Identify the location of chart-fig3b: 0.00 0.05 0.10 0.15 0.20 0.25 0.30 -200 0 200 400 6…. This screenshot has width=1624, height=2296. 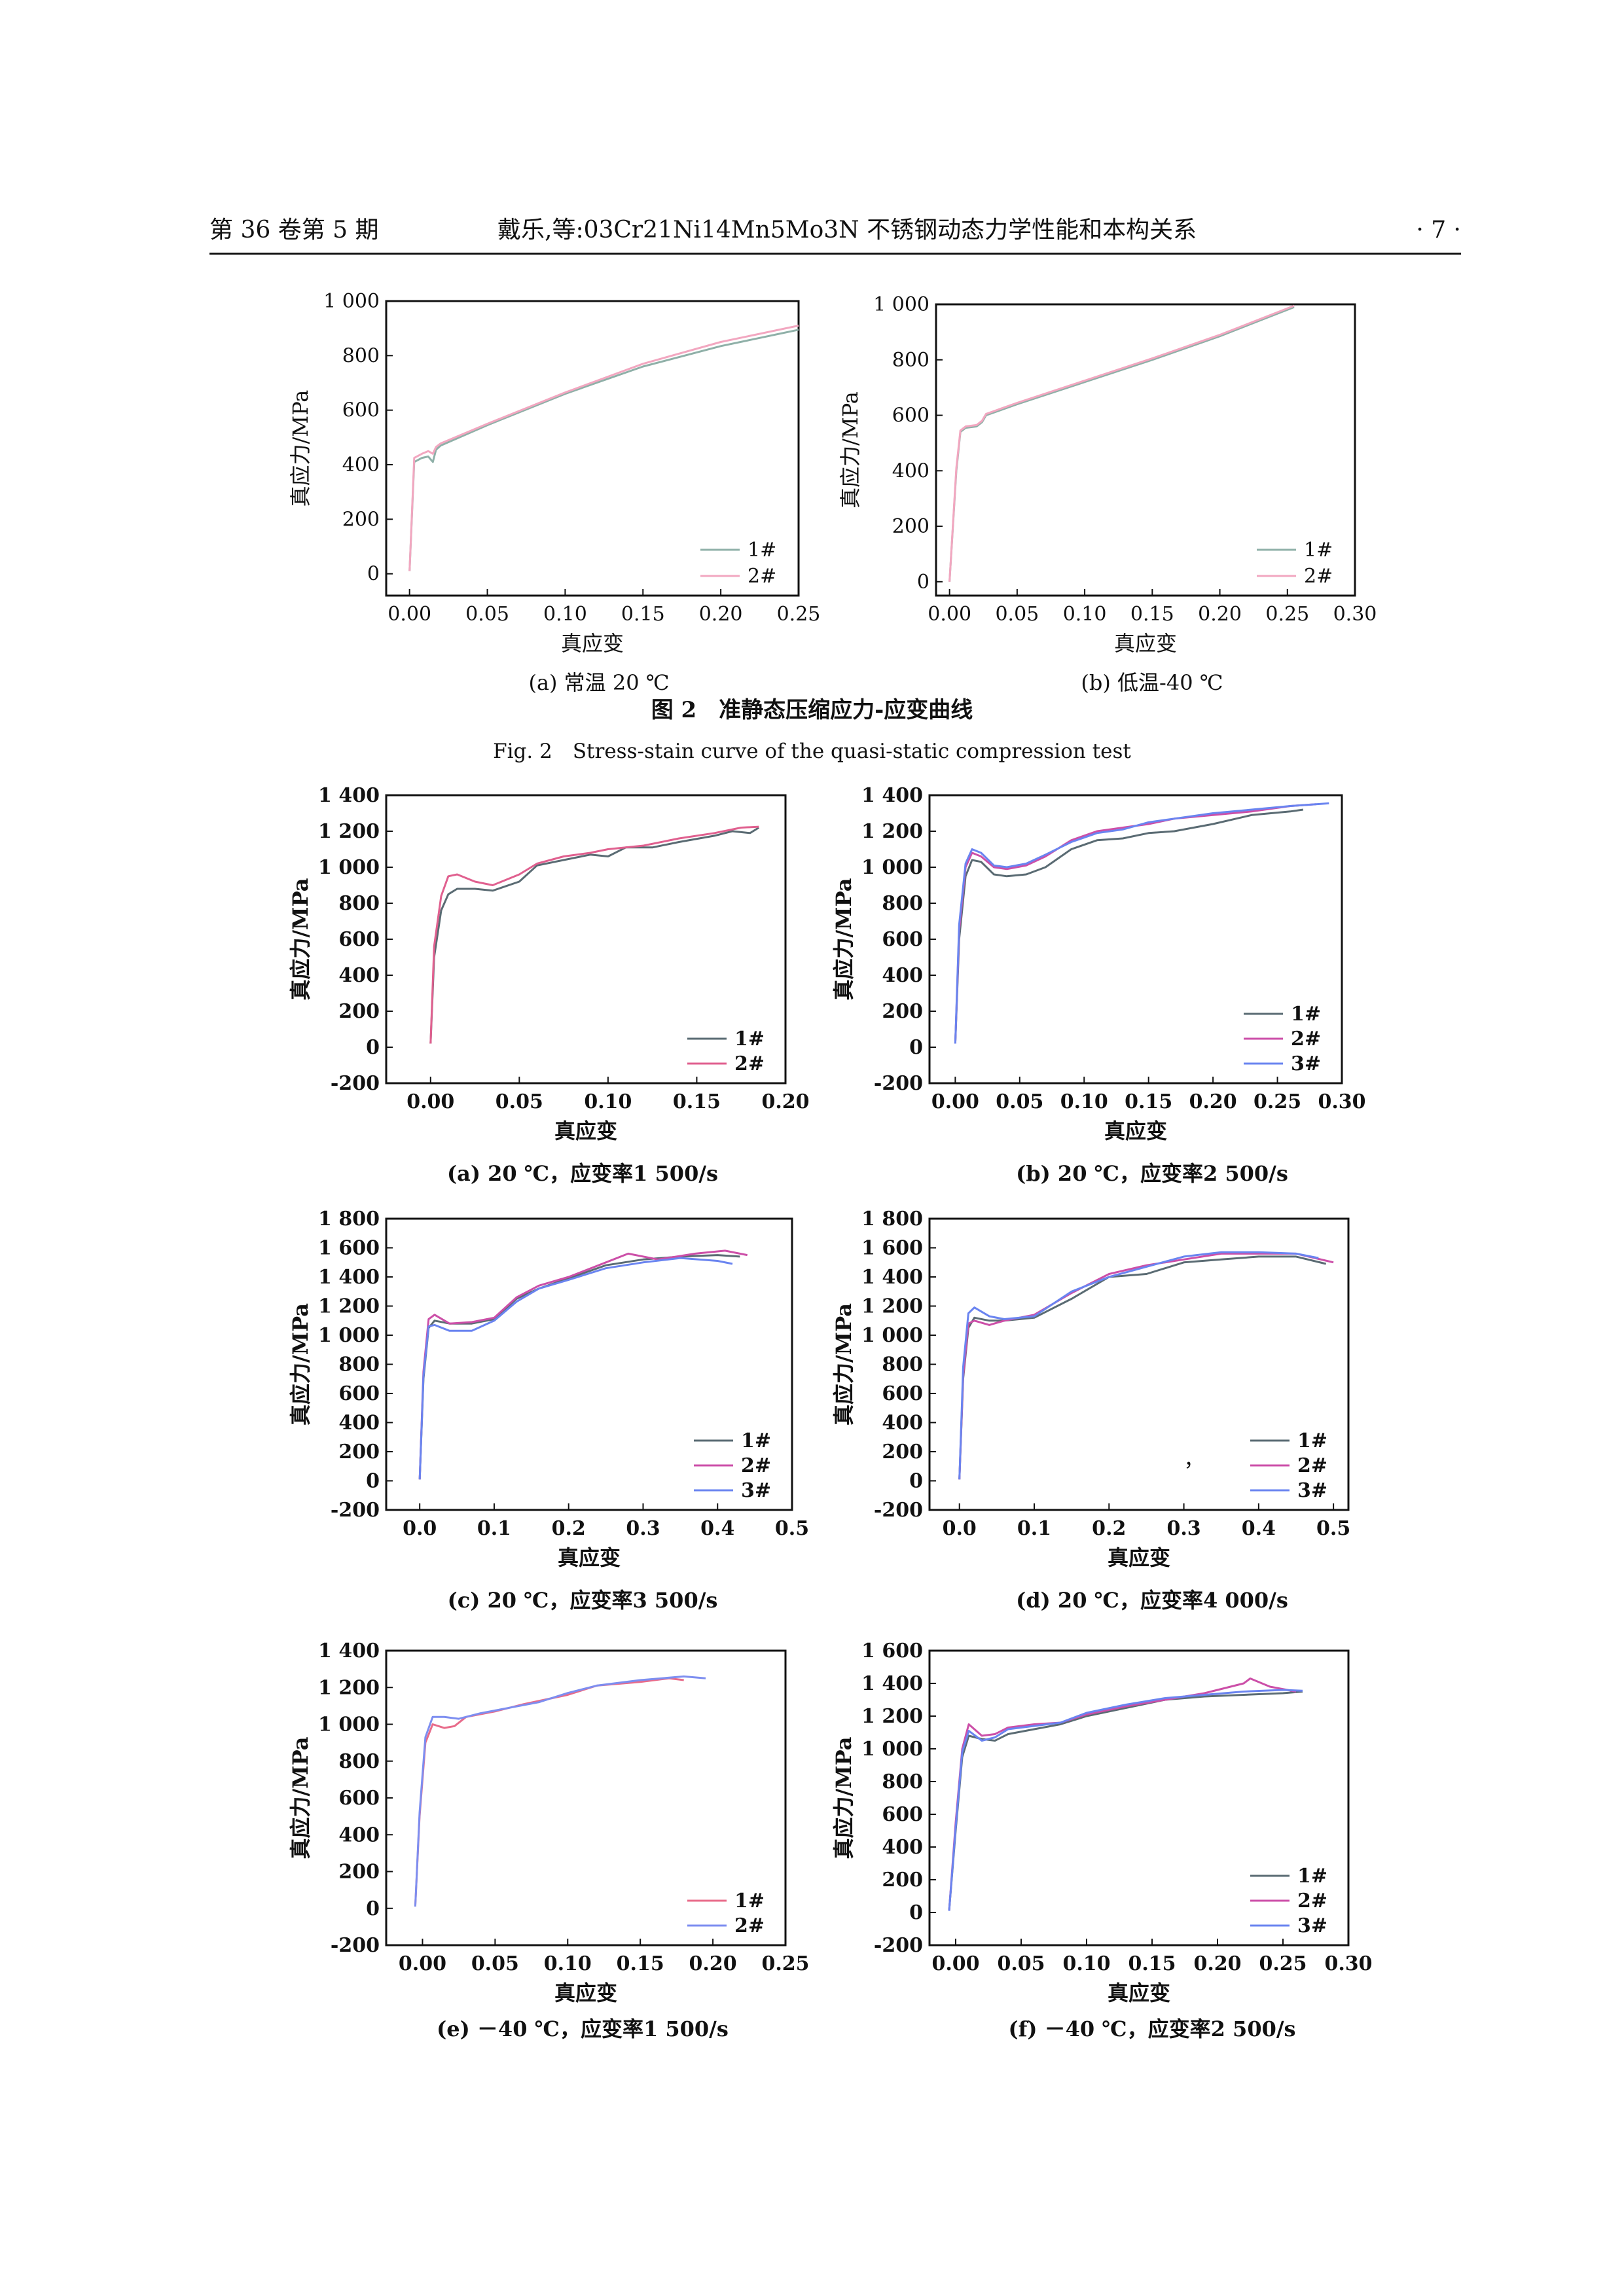
(1103, 964).